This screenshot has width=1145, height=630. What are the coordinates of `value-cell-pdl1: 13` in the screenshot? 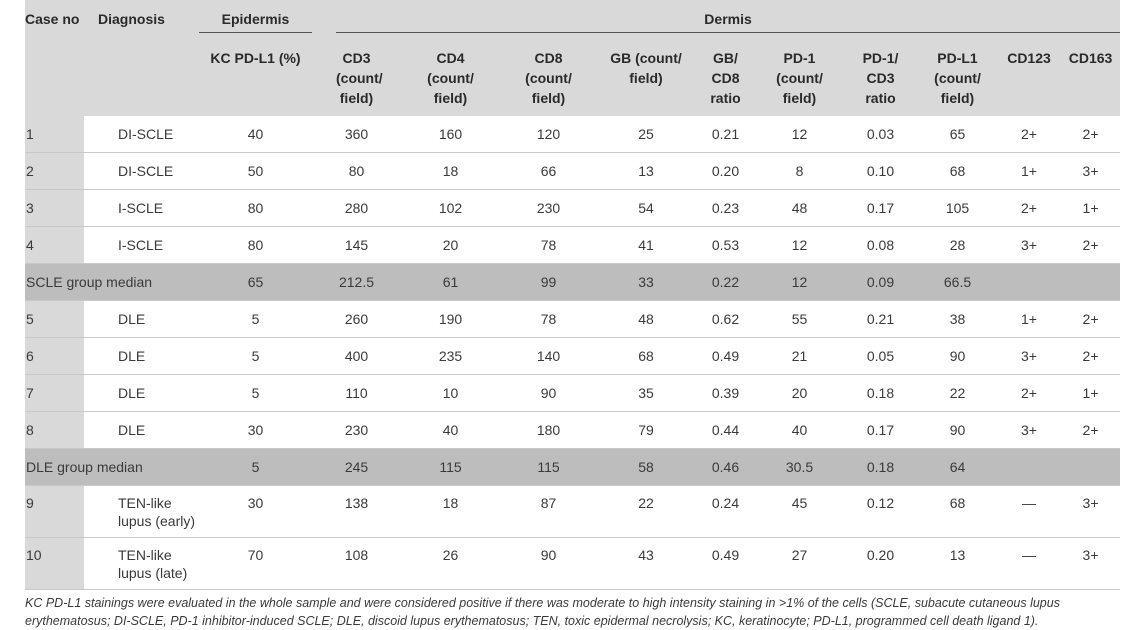 It's located at (957, 563).